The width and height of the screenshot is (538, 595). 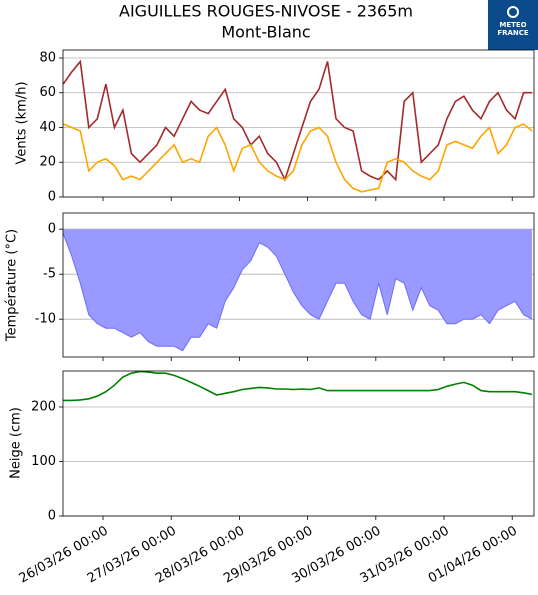 I want to click on y-tick-label: 80, so click(x=47, y=57).